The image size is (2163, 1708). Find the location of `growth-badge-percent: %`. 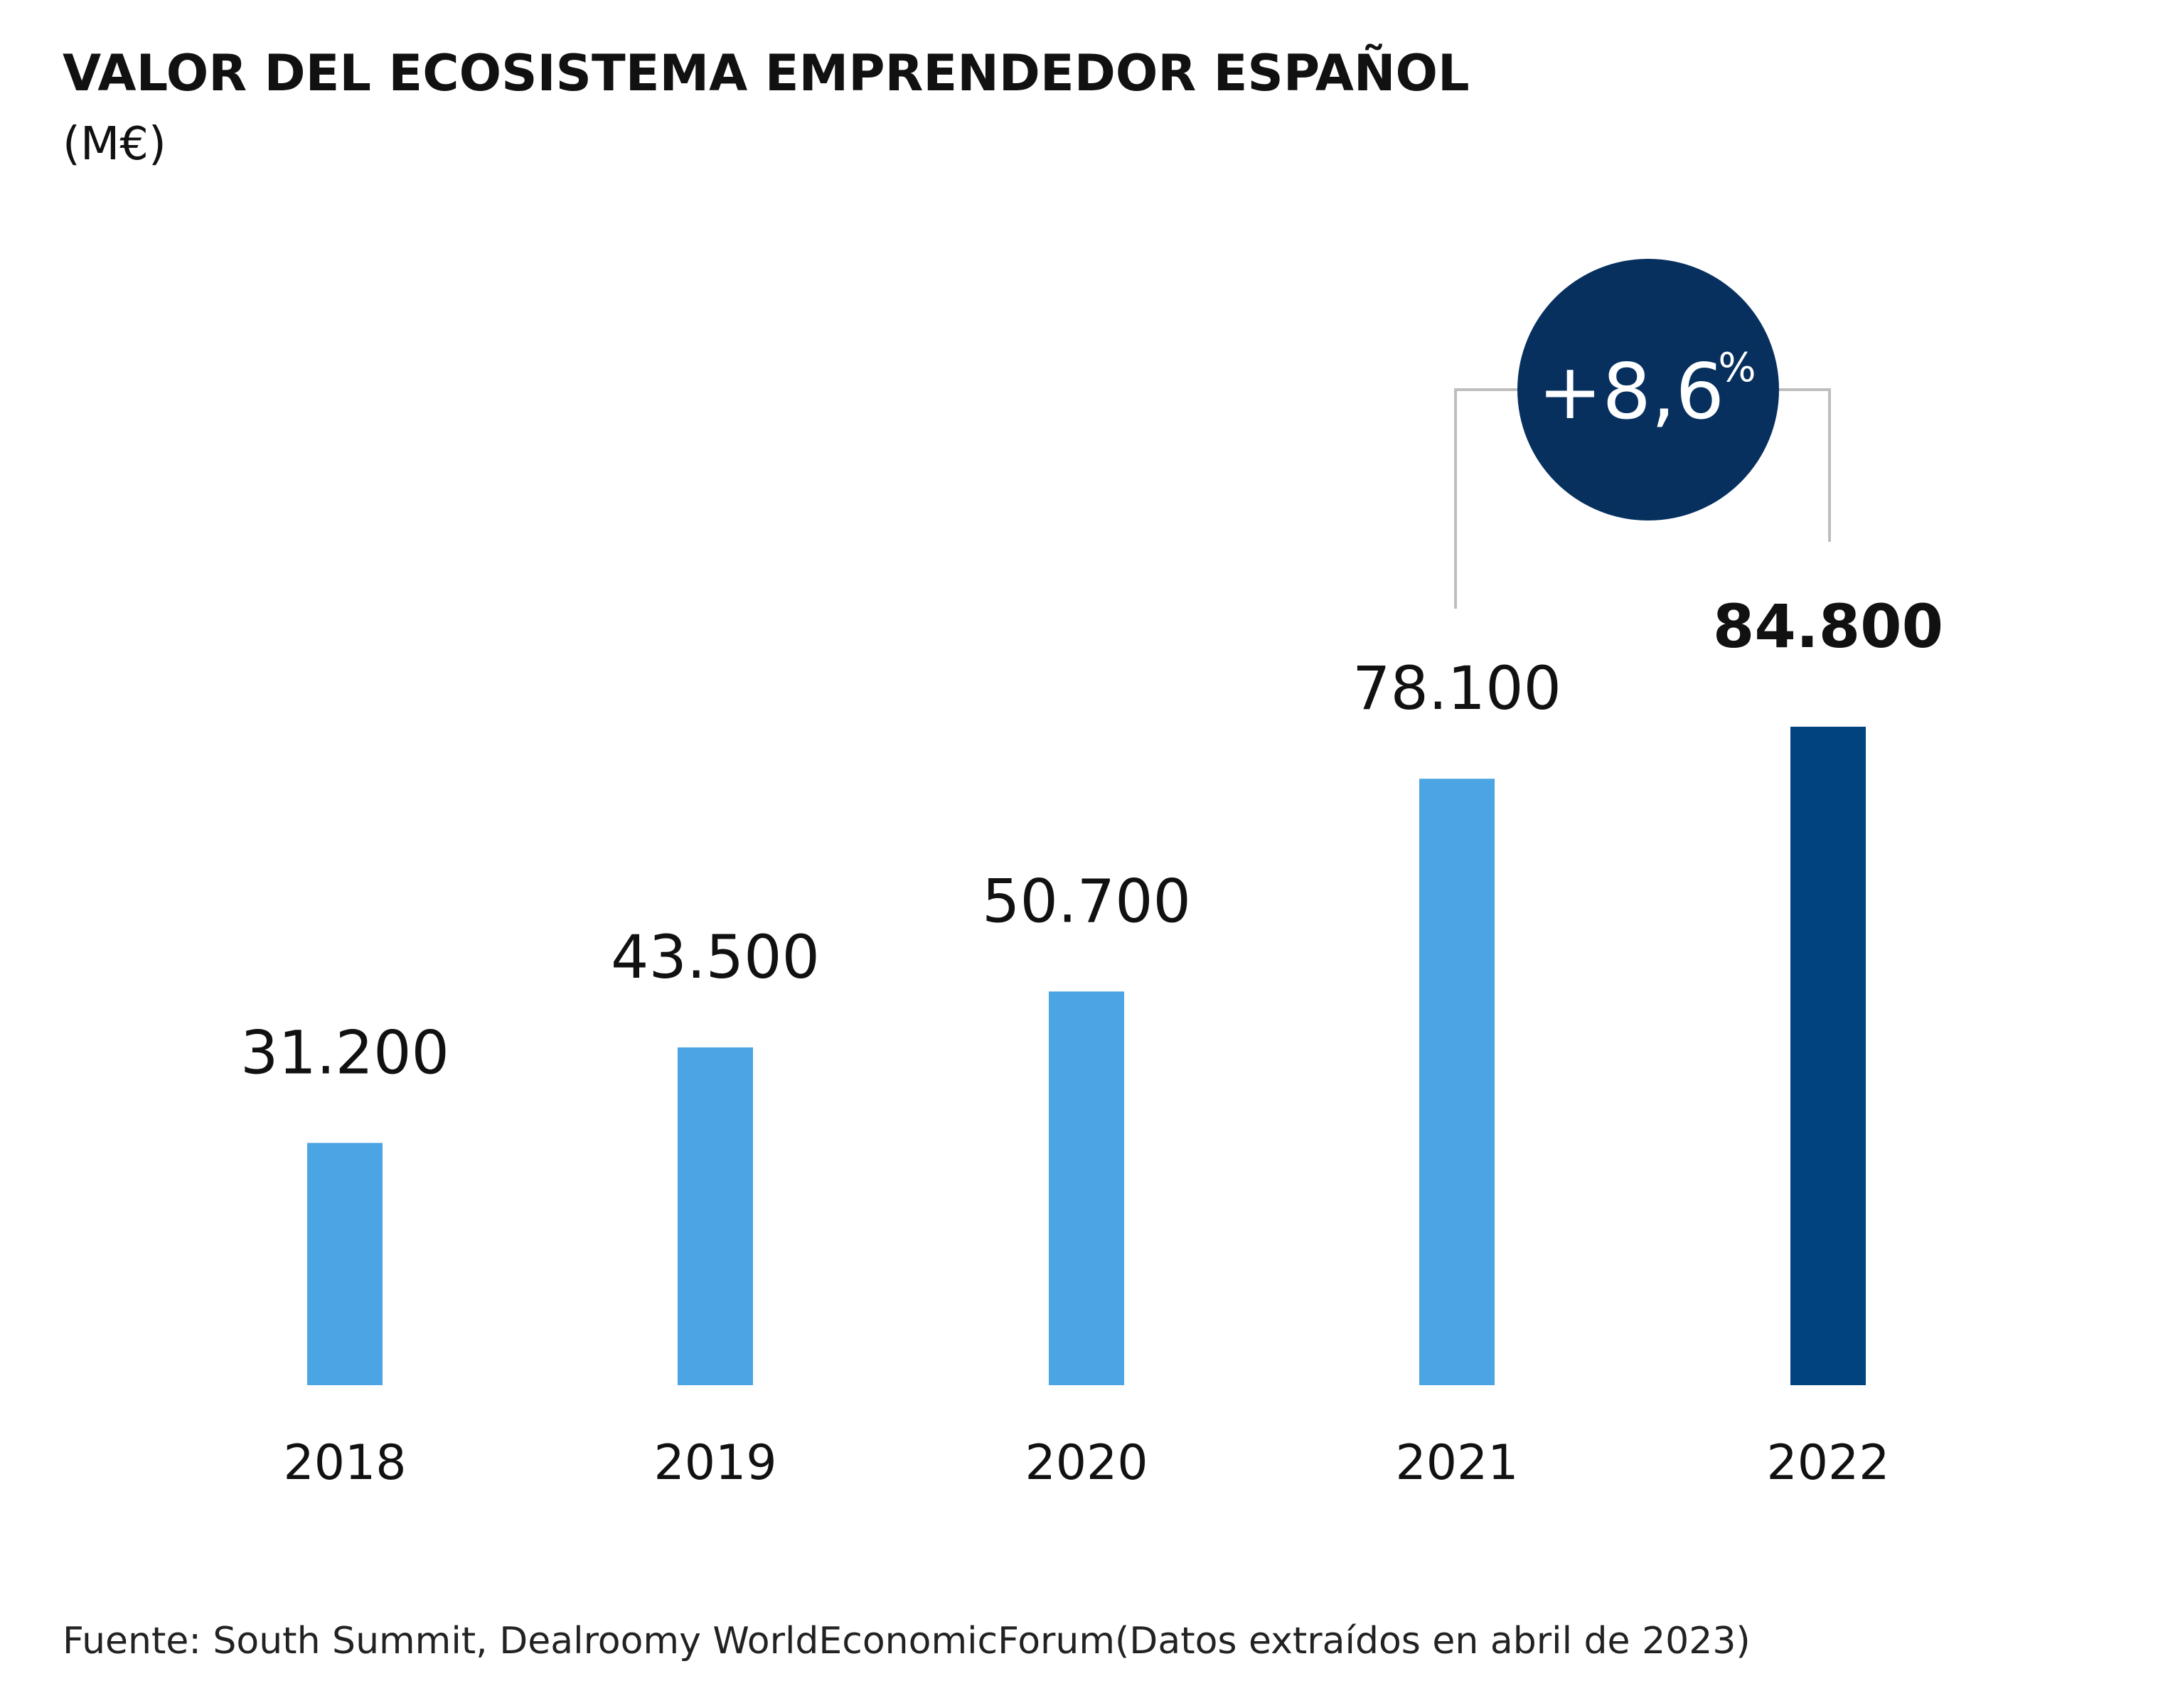

growth-badge-percent: % is located at coordinates (1737, 368).